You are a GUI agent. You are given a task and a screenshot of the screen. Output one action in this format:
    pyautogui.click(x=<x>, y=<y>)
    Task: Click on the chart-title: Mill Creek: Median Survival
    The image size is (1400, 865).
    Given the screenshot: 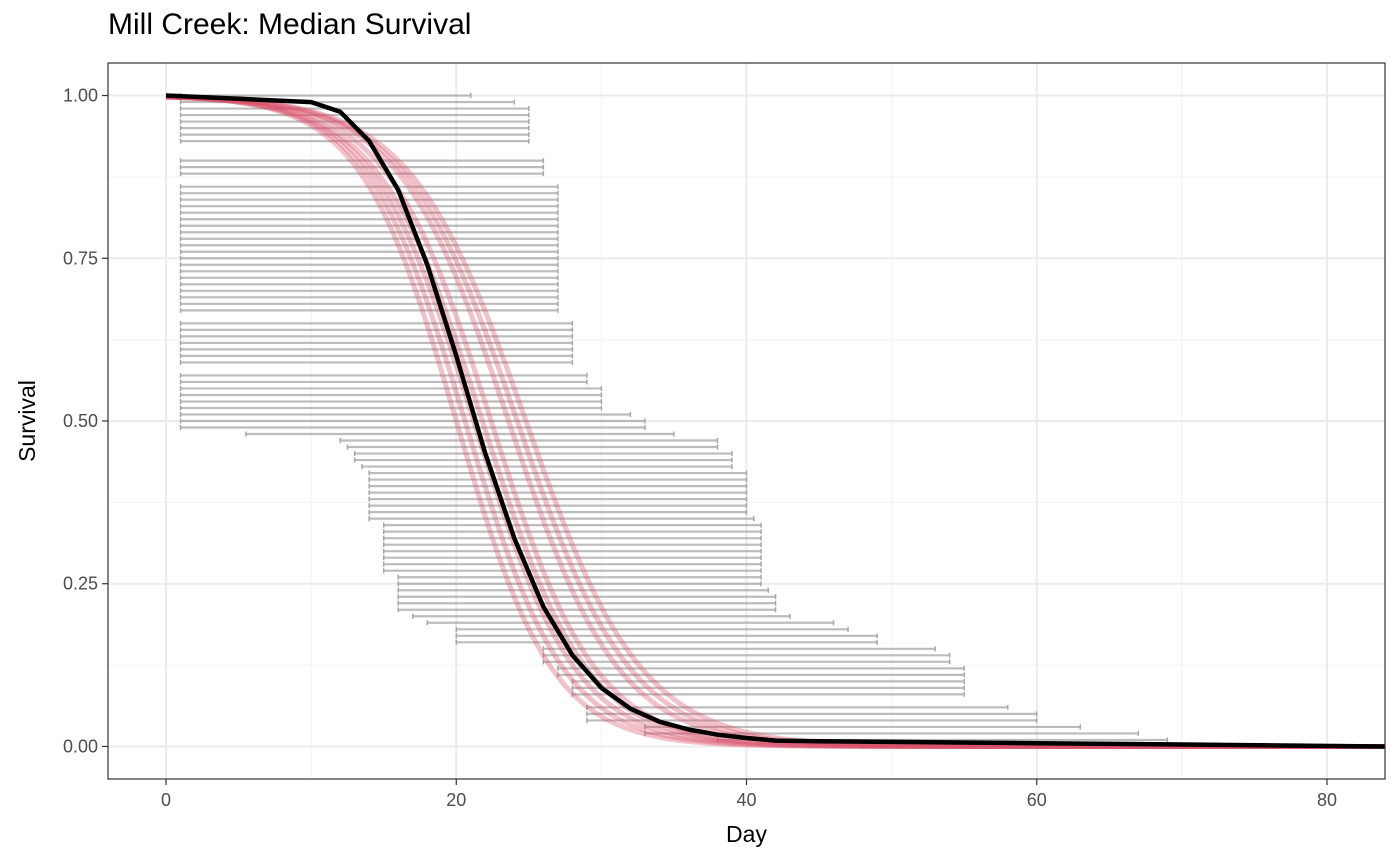 What is the action you would take?
    pyautogui.click(x=290, y=24)
    